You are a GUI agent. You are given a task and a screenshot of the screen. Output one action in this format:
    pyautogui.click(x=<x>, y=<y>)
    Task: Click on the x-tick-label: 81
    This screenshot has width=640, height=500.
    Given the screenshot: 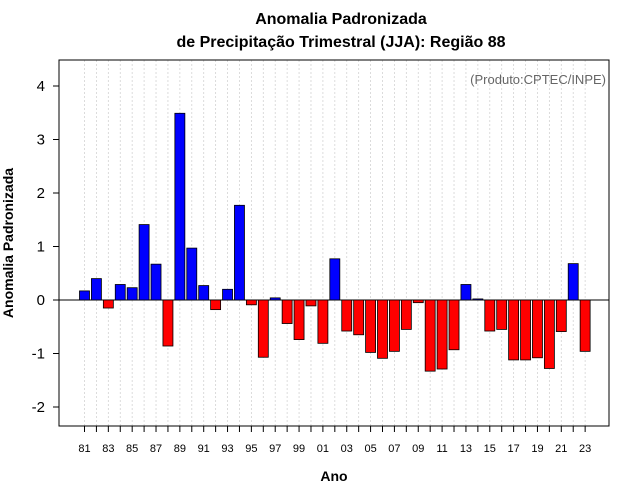 What is the action you would take?
    pyautogui.click(x=84, y=449)
    